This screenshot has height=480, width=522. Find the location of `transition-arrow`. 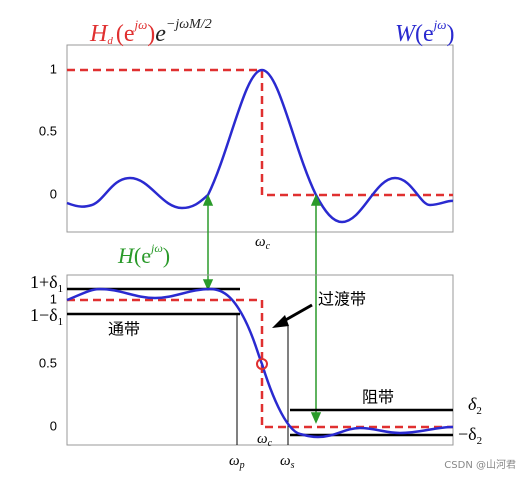

transition-arrow is located at coordinates (292, 315).